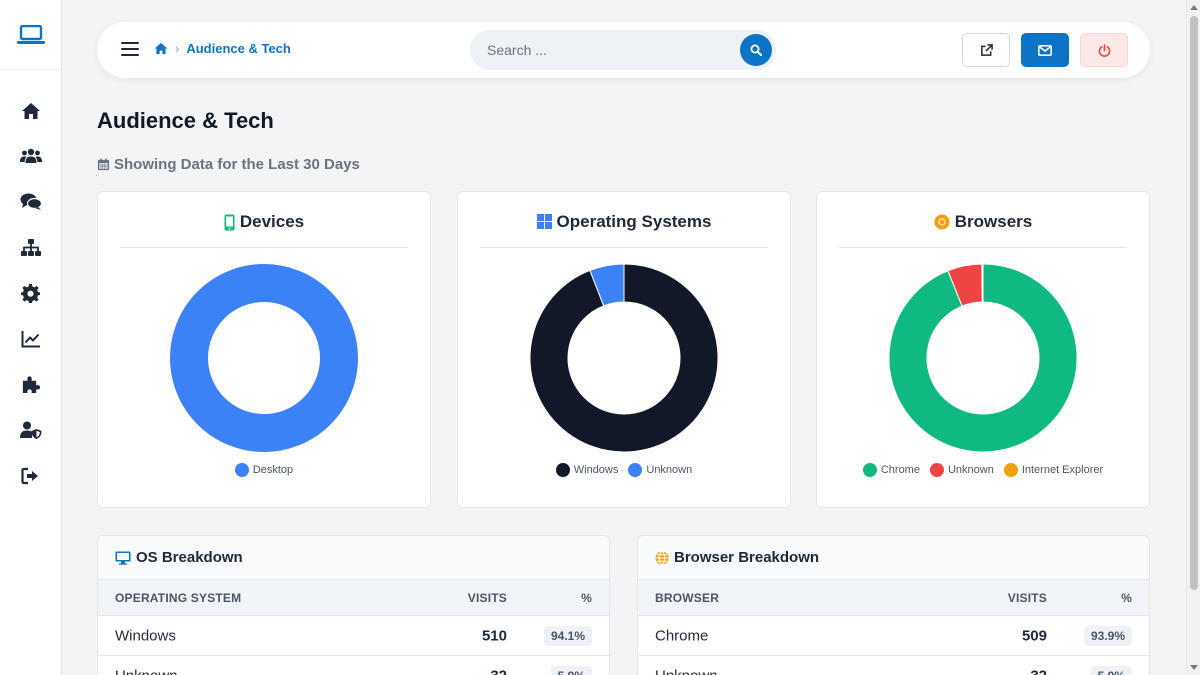 This screenshot has height=675, width=1200. I want to click on date-range-label: Showing Data for the Last 30 Days, so click(228, 164).